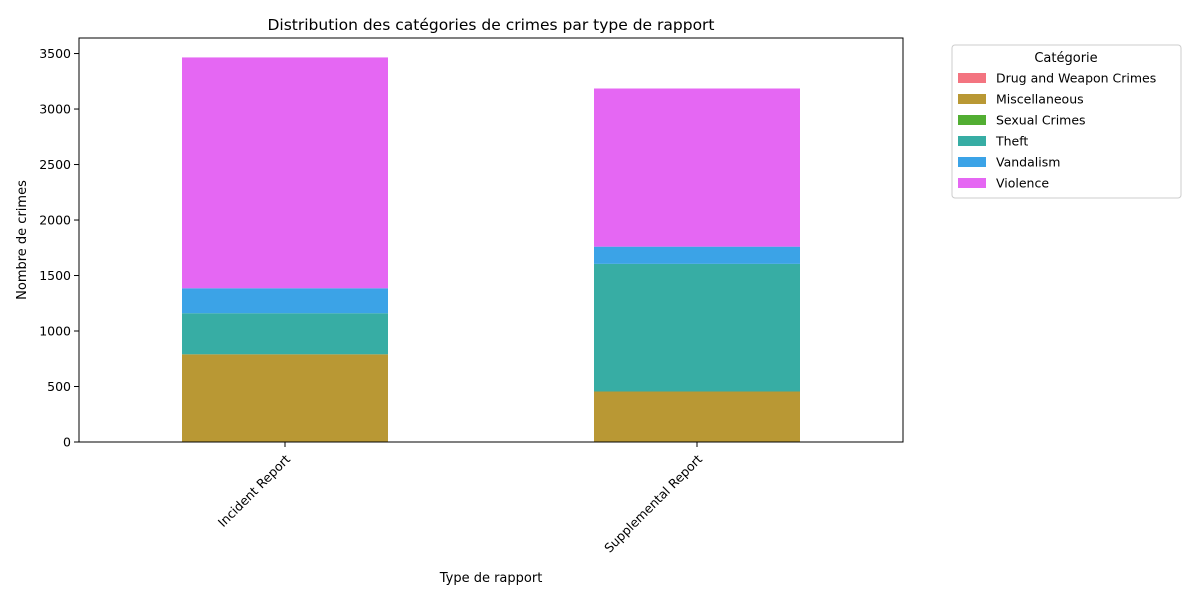  Describe the element at coordinates (55, 109) in the screenshot. I see `y-tick-label: 3000` at that location.